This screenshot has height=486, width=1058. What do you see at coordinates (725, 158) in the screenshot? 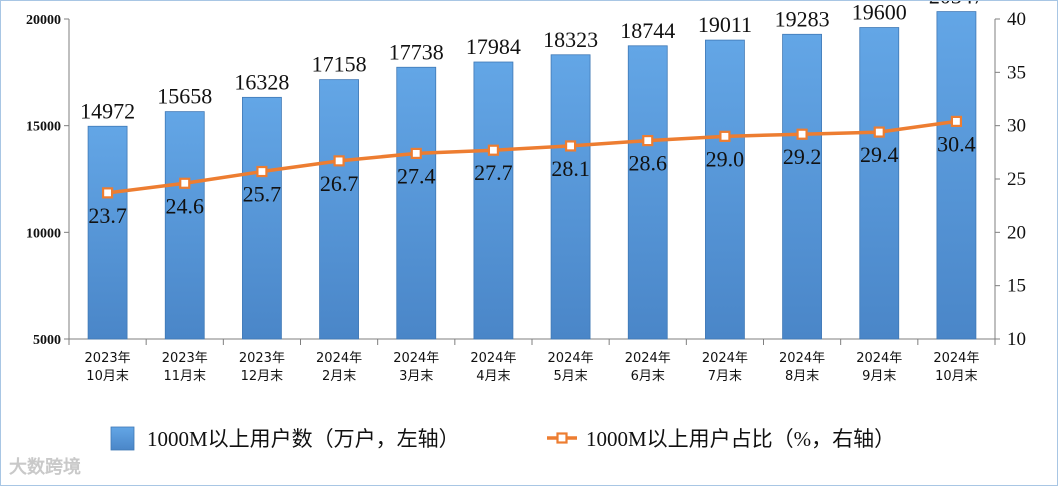
I see `line-value-label: 29.0` at bounding box center [725, 158].